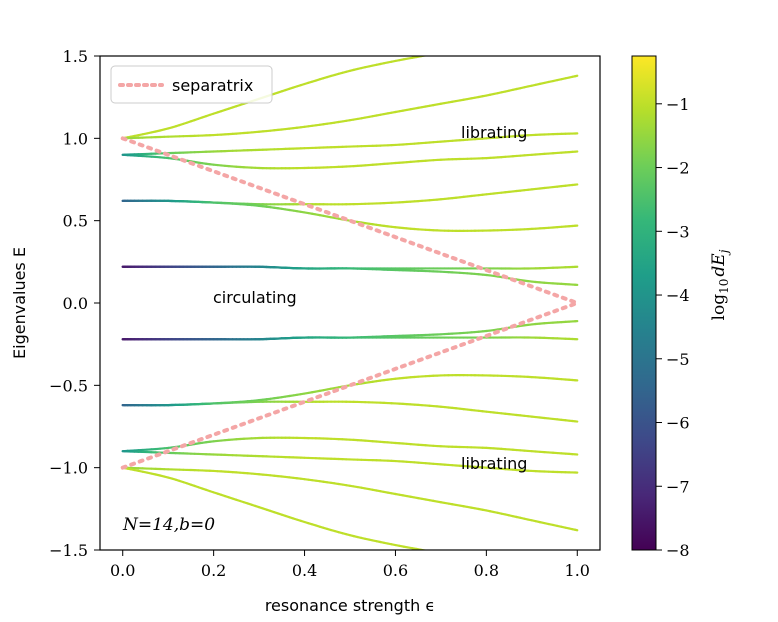 The width and height of the screenshot is (778, 622). Describe the element at coordinates (19, 303) in the screenshot. I see `y-axis-label: Eigenvalues E` at that location.